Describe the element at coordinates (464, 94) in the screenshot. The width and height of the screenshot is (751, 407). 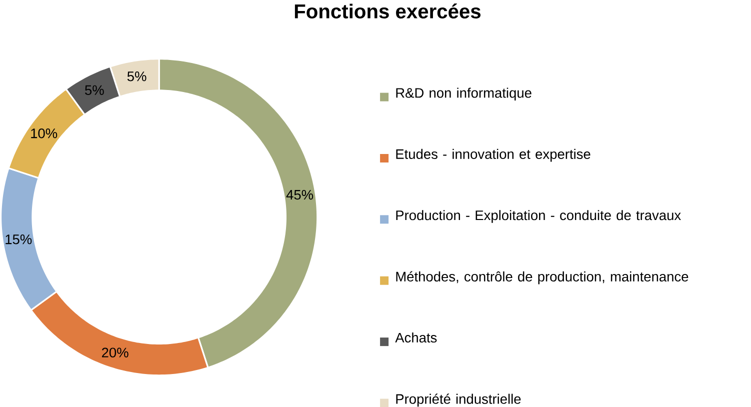
I see `legend-label: R&D non informatique` at that location.